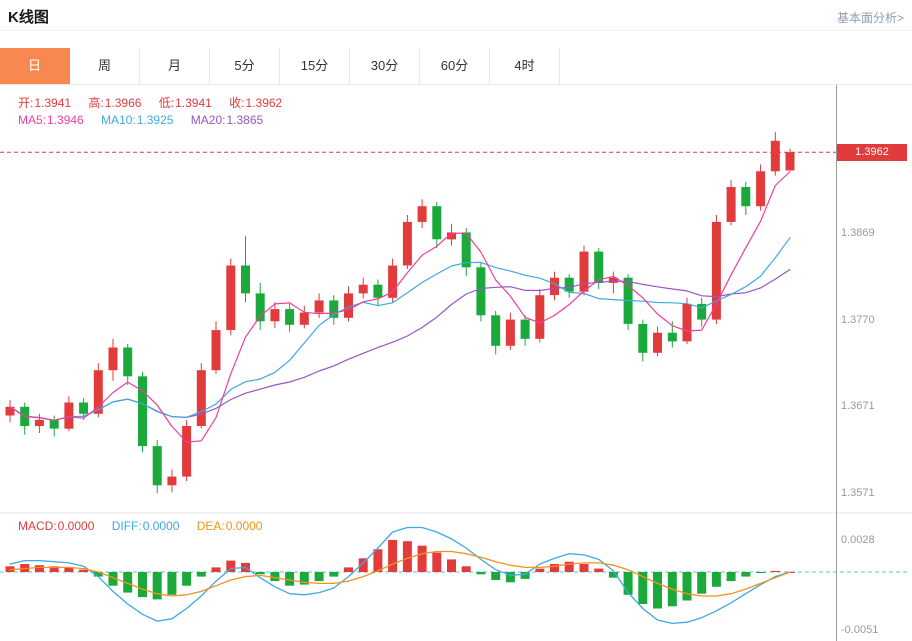  What do you see at coordinates (56, 526) in the screenshot?
I see `macd-value-readout: MACD:0.0000` at bounding box center [56, 526].